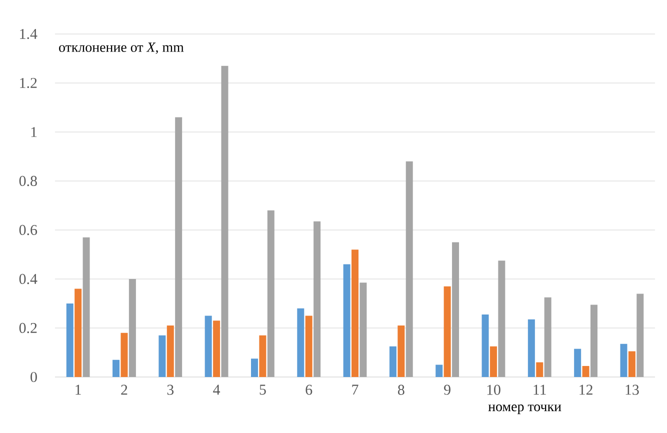 The image size is (667, 433). What do you see at coordinates (124, 389) in the screenshot?
I see `x-tick-label: 2` at bounding box center [124, 389].